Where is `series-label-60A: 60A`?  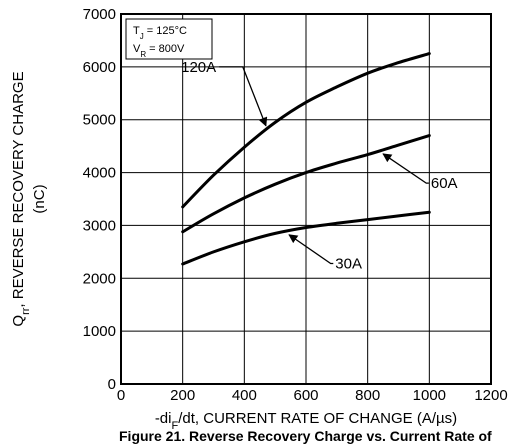
series-label-60A: 60A is located at coordinates (444, 183).